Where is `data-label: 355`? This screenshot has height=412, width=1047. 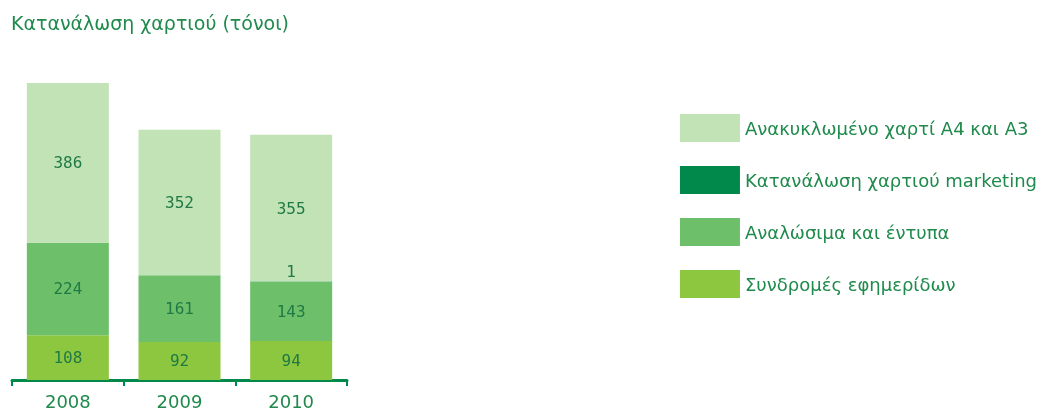 data-label: 355 is located at coordinates (291, 208).